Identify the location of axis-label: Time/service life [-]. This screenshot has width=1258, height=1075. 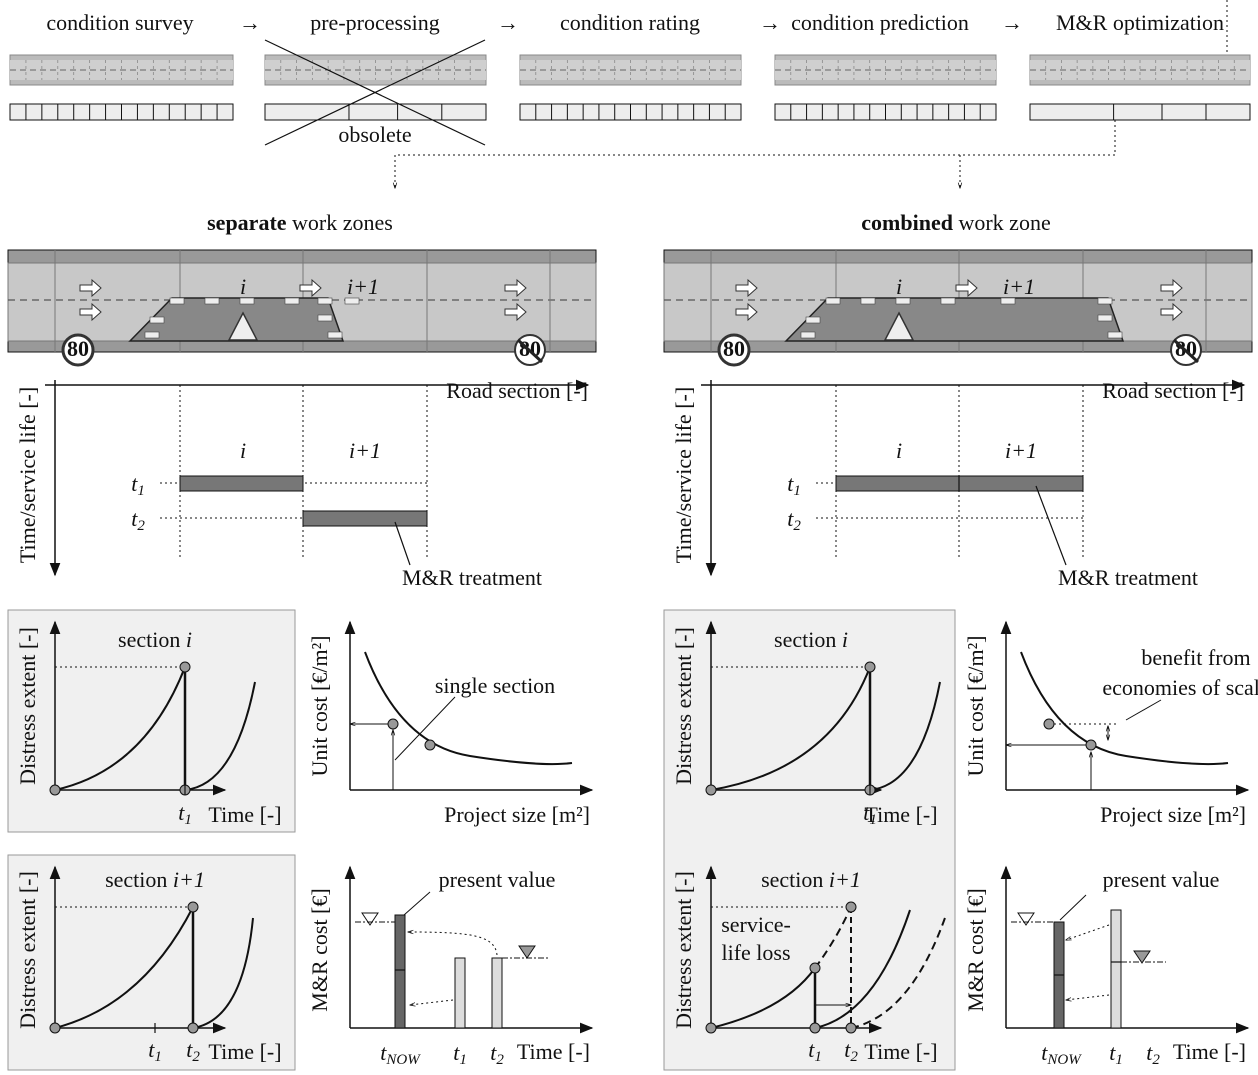
(27, 475).